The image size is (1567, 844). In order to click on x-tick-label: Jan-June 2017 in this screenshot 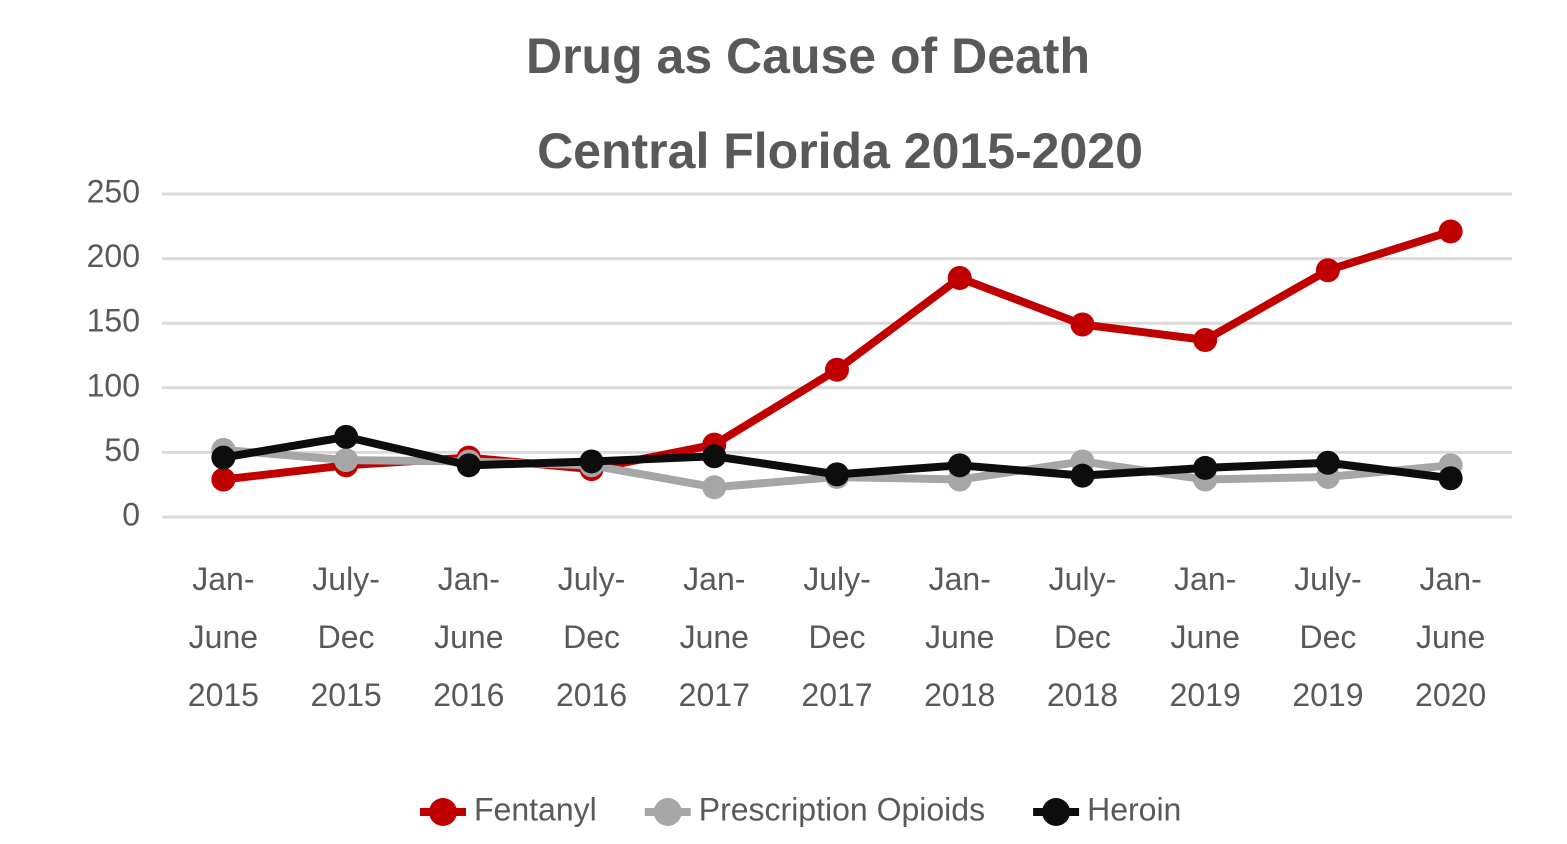, I will do `click(714, 637)`.